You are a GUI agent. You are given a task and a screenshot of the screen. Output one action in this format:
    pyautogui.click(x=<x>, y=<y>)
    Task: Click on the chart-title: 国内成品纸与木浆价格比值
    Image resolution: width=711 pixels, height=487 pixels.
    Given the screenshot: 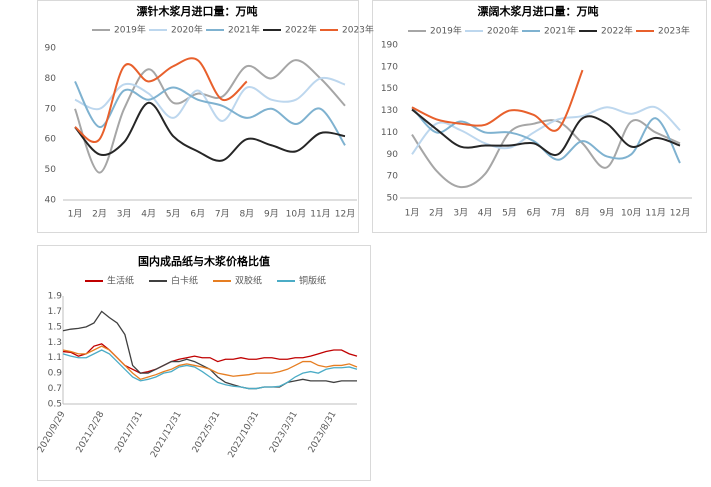 What is the action you would take?
    pyautogui.click(x=204, y=261)
    